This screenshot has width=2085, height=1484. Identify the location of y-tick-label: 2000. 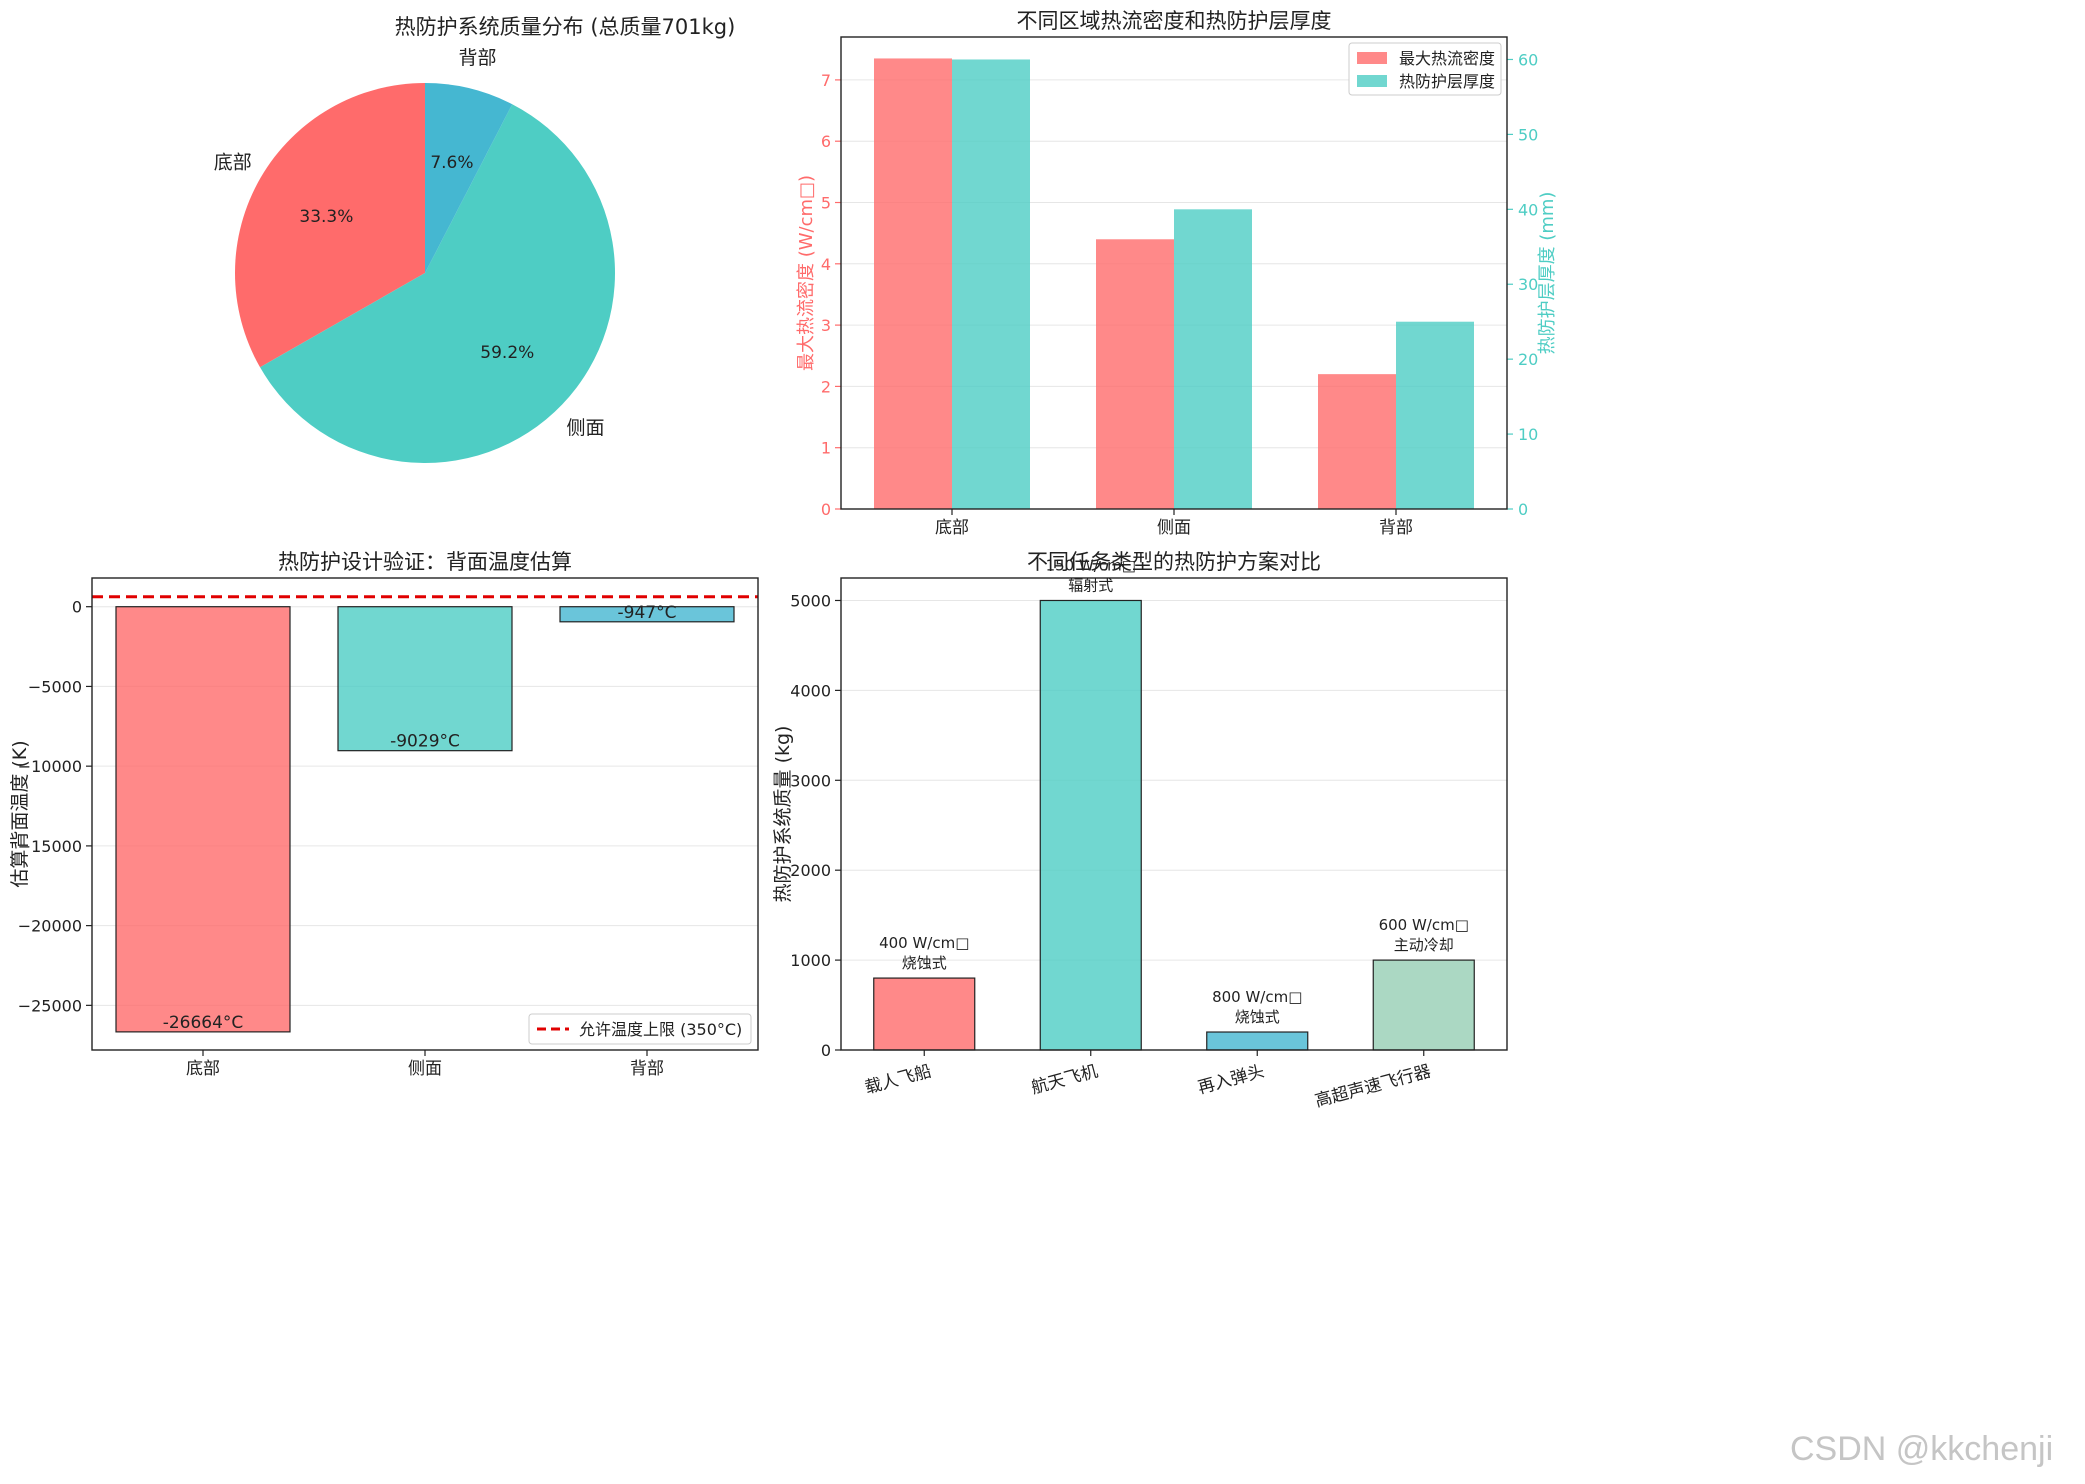
(810, 870).